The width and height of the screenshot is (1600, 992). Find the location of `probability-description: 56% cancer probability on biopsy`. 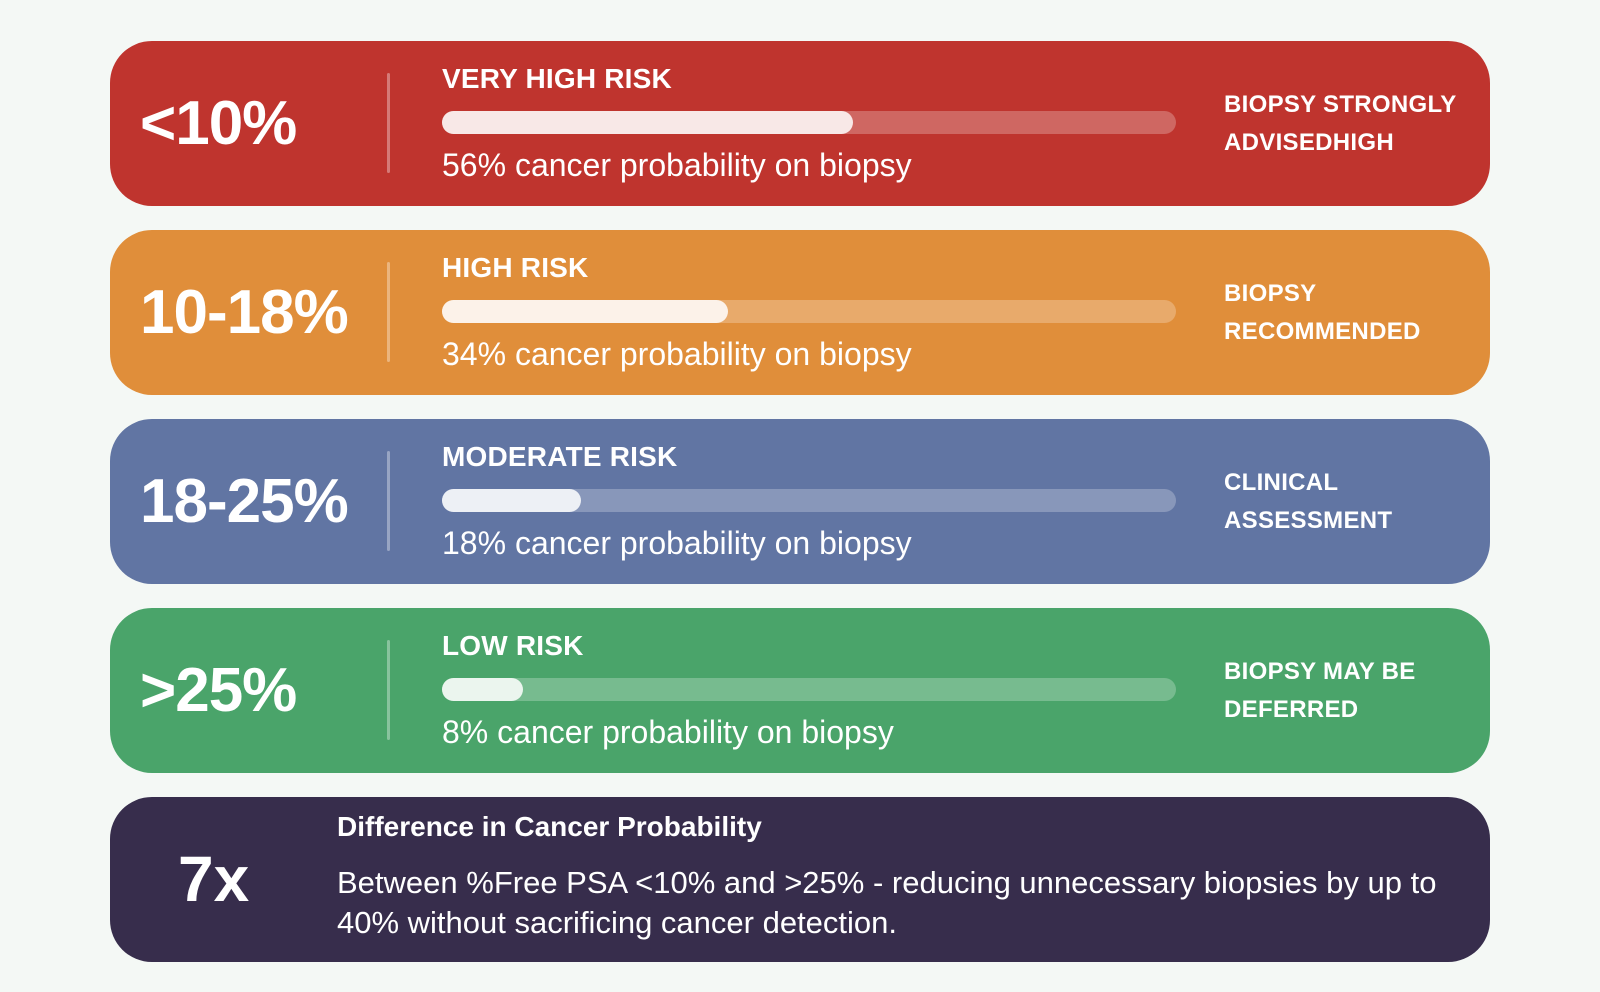

probability-description: 56% cancer probability on biopsy is located at coordinates (677, 165).